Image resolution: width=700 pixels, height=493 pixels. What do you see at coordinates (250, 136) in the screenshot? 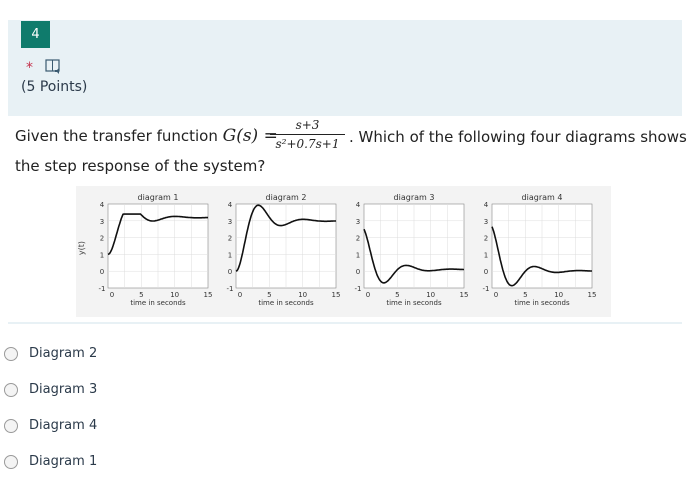
I see `transfer-function-lhs: G(s) =` at bounding box center [250, 136].